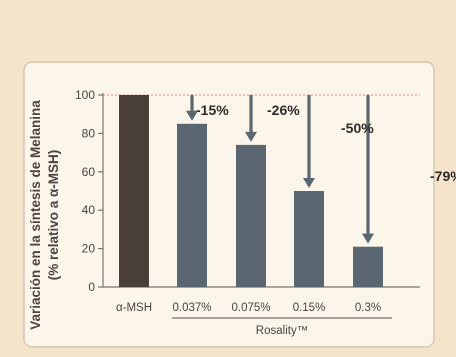  Describe the element at coordinates (134, 308) in the screenshot. I see `x-tick-label: α-MSH` at that location.